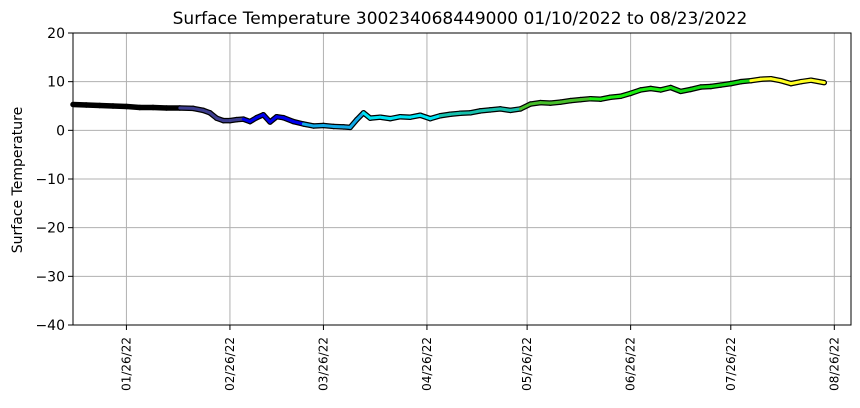 This screenshot has width=860, height=408. Describe the element at coordinates (427, 364) in the screenshot. I see `x-tick-label: 04/26/22` at that location.